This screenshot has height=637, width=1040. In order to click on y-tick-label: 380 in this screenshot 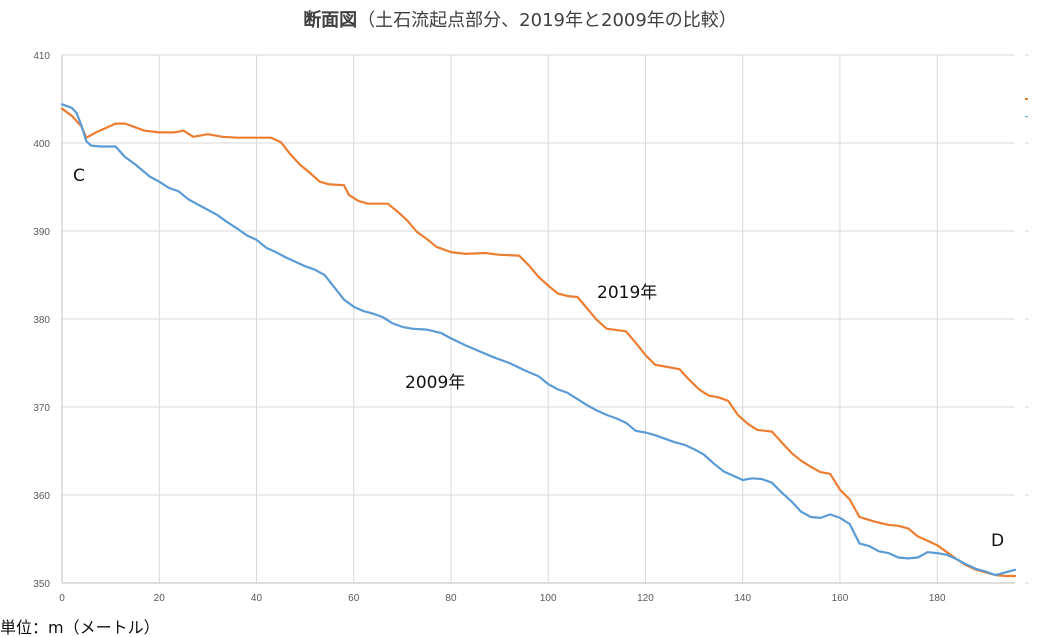, I will do `click(41, 320)`.